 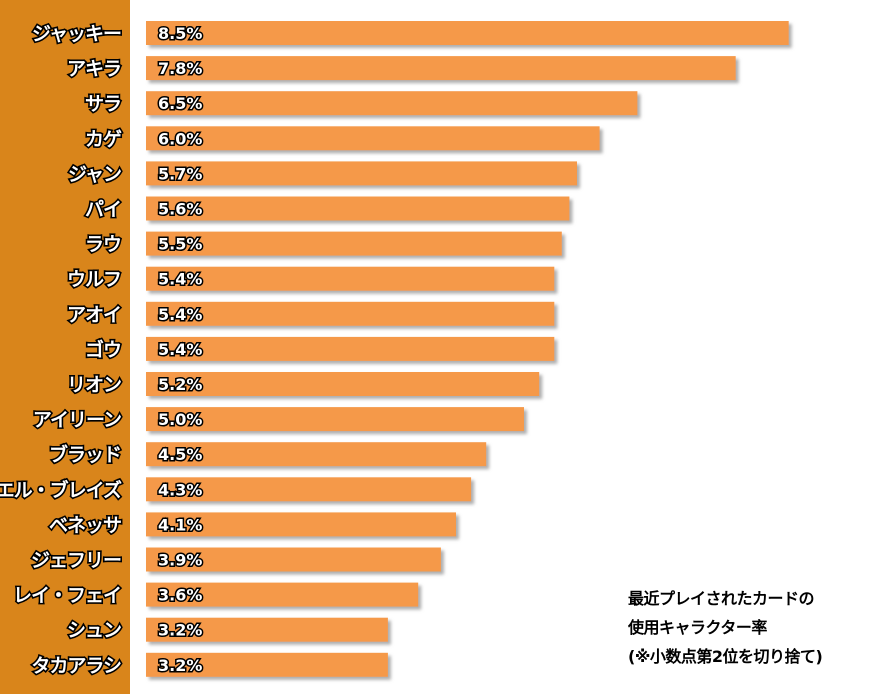 I want to click on category-label-4: カゲ, so click(x=103, y=139).